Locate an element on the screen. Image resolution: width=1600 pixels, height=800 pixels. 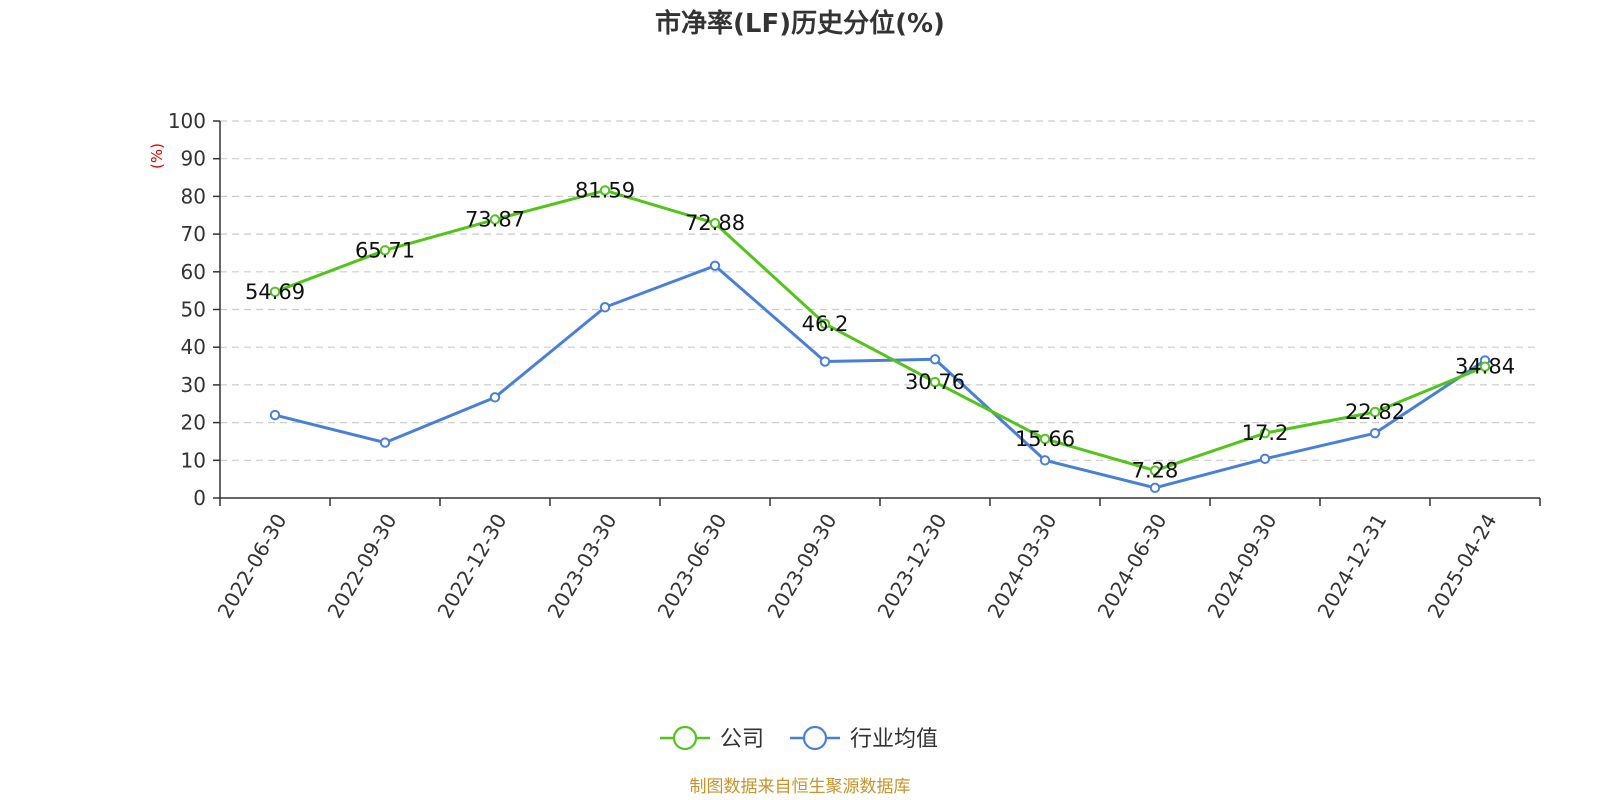
y-tick-label: 30 is located at coordinates (193, 385).